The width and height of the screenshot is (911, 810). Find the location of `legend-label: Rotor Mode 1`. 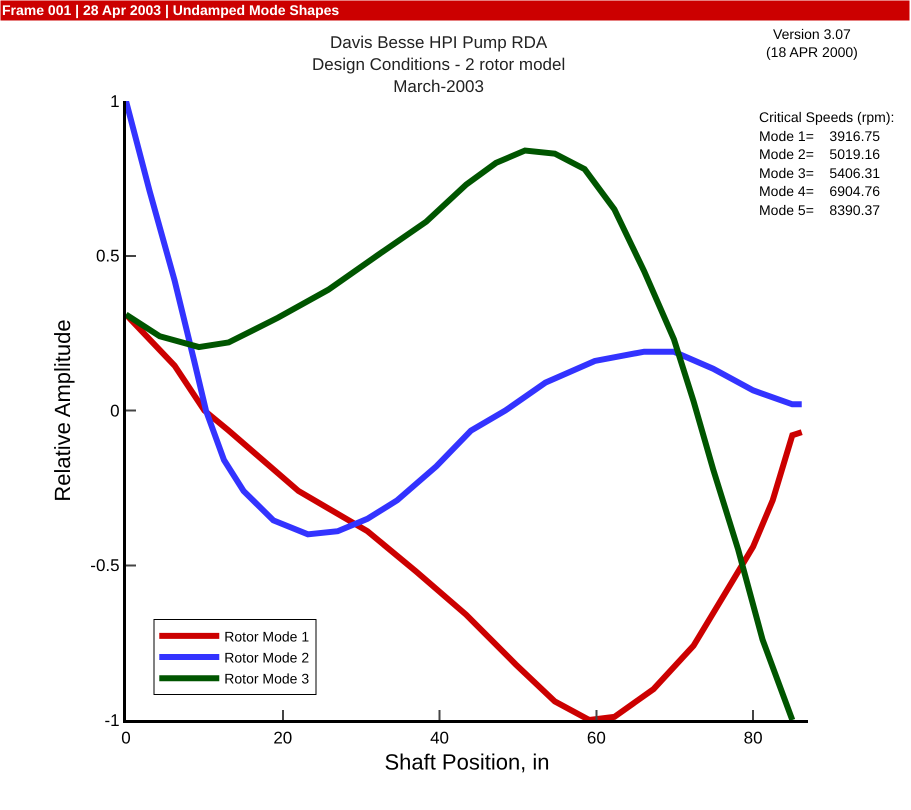

legend-label: Rotor Mode 1 is located at coordinates (267, 636).